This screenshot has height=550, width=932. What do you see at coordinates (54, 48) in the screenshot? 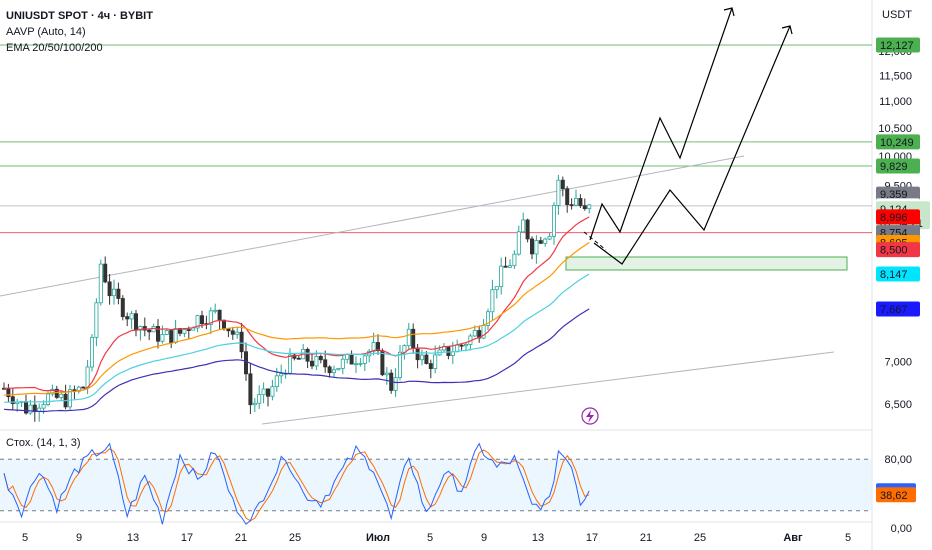
I see `indicator-ema-label: EMA 20/50/100/200` at bounding box center [54, 48].